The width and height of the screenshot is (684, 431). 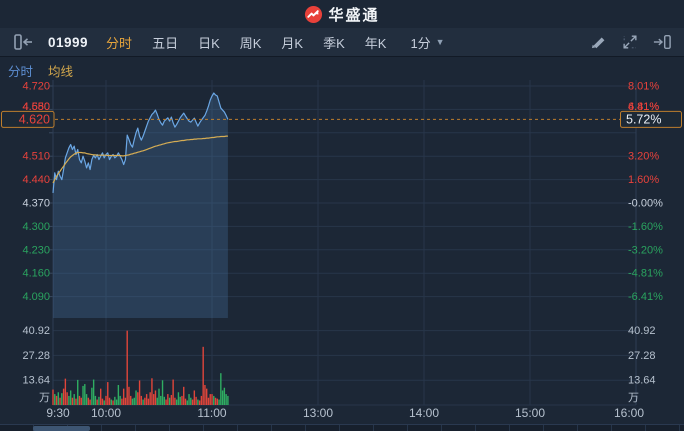 I want to click on scrollbar-thumb, so click(x=61, y=428).